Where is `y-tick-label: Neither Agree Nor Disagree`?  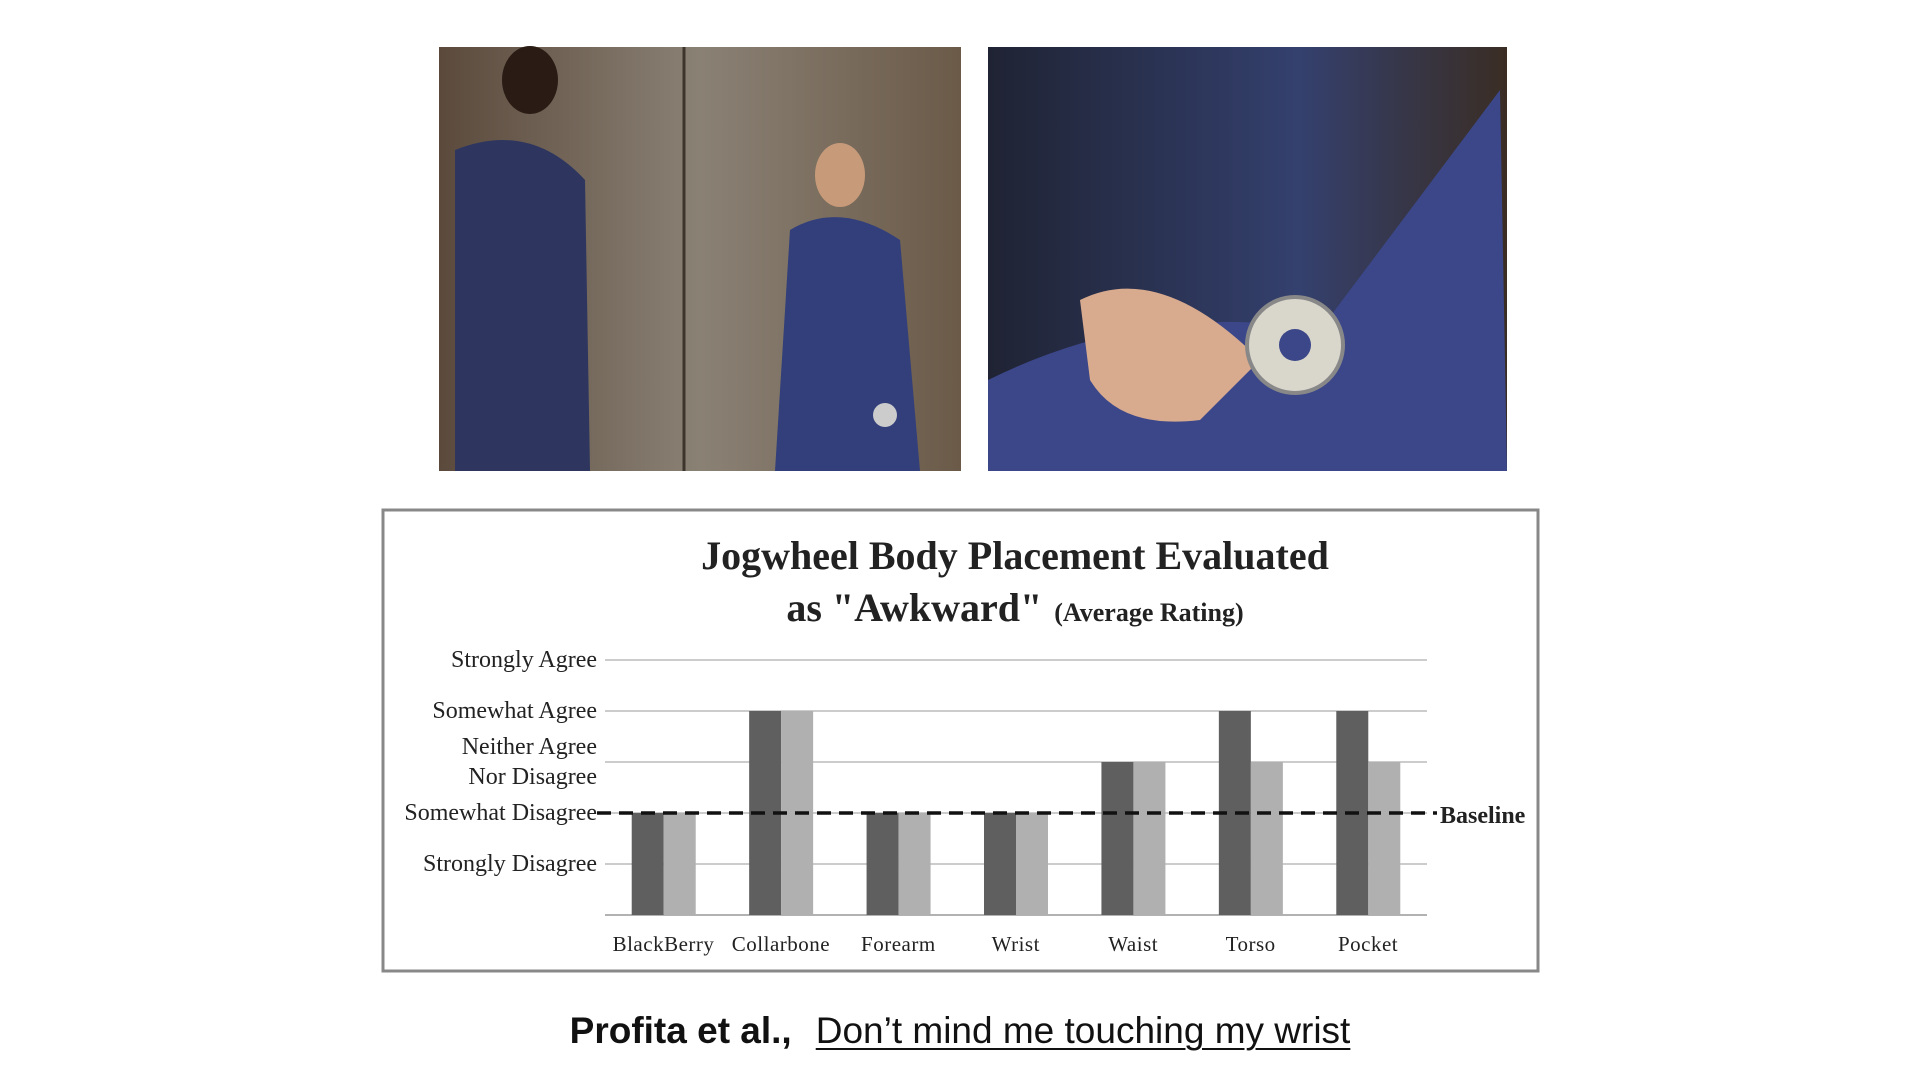 y-tick-label: Neither Agree Nor Disagree is located at coordinates (529, 762).